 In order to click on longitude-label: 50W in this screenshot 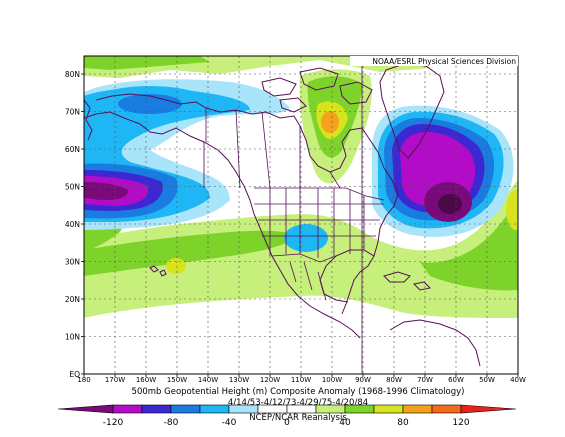, I will do `click(487, 380)`.